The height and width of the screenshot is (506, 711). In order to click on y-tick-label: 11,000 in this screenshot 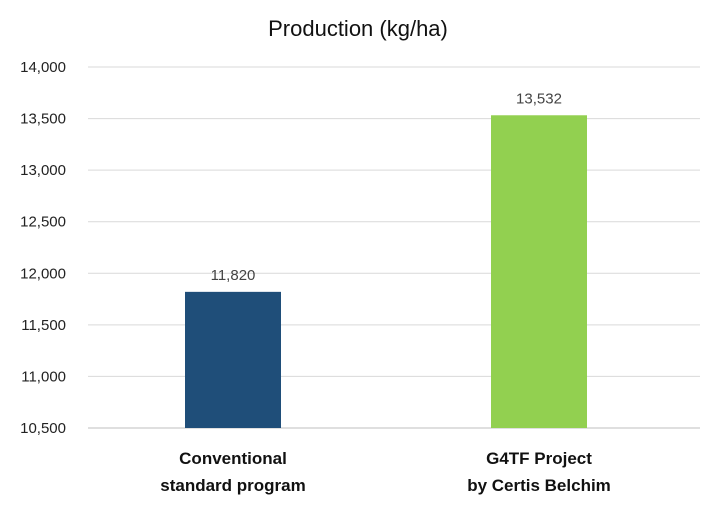, I will do `click(43, 376)`.